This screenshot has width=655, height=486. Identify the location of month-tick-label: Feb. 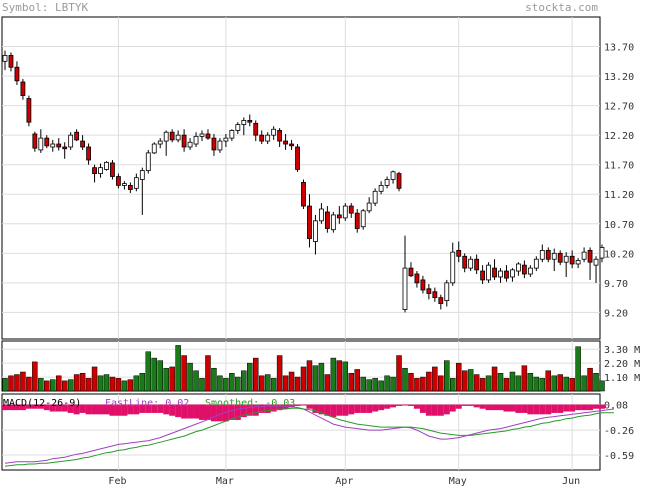
(117, 481).